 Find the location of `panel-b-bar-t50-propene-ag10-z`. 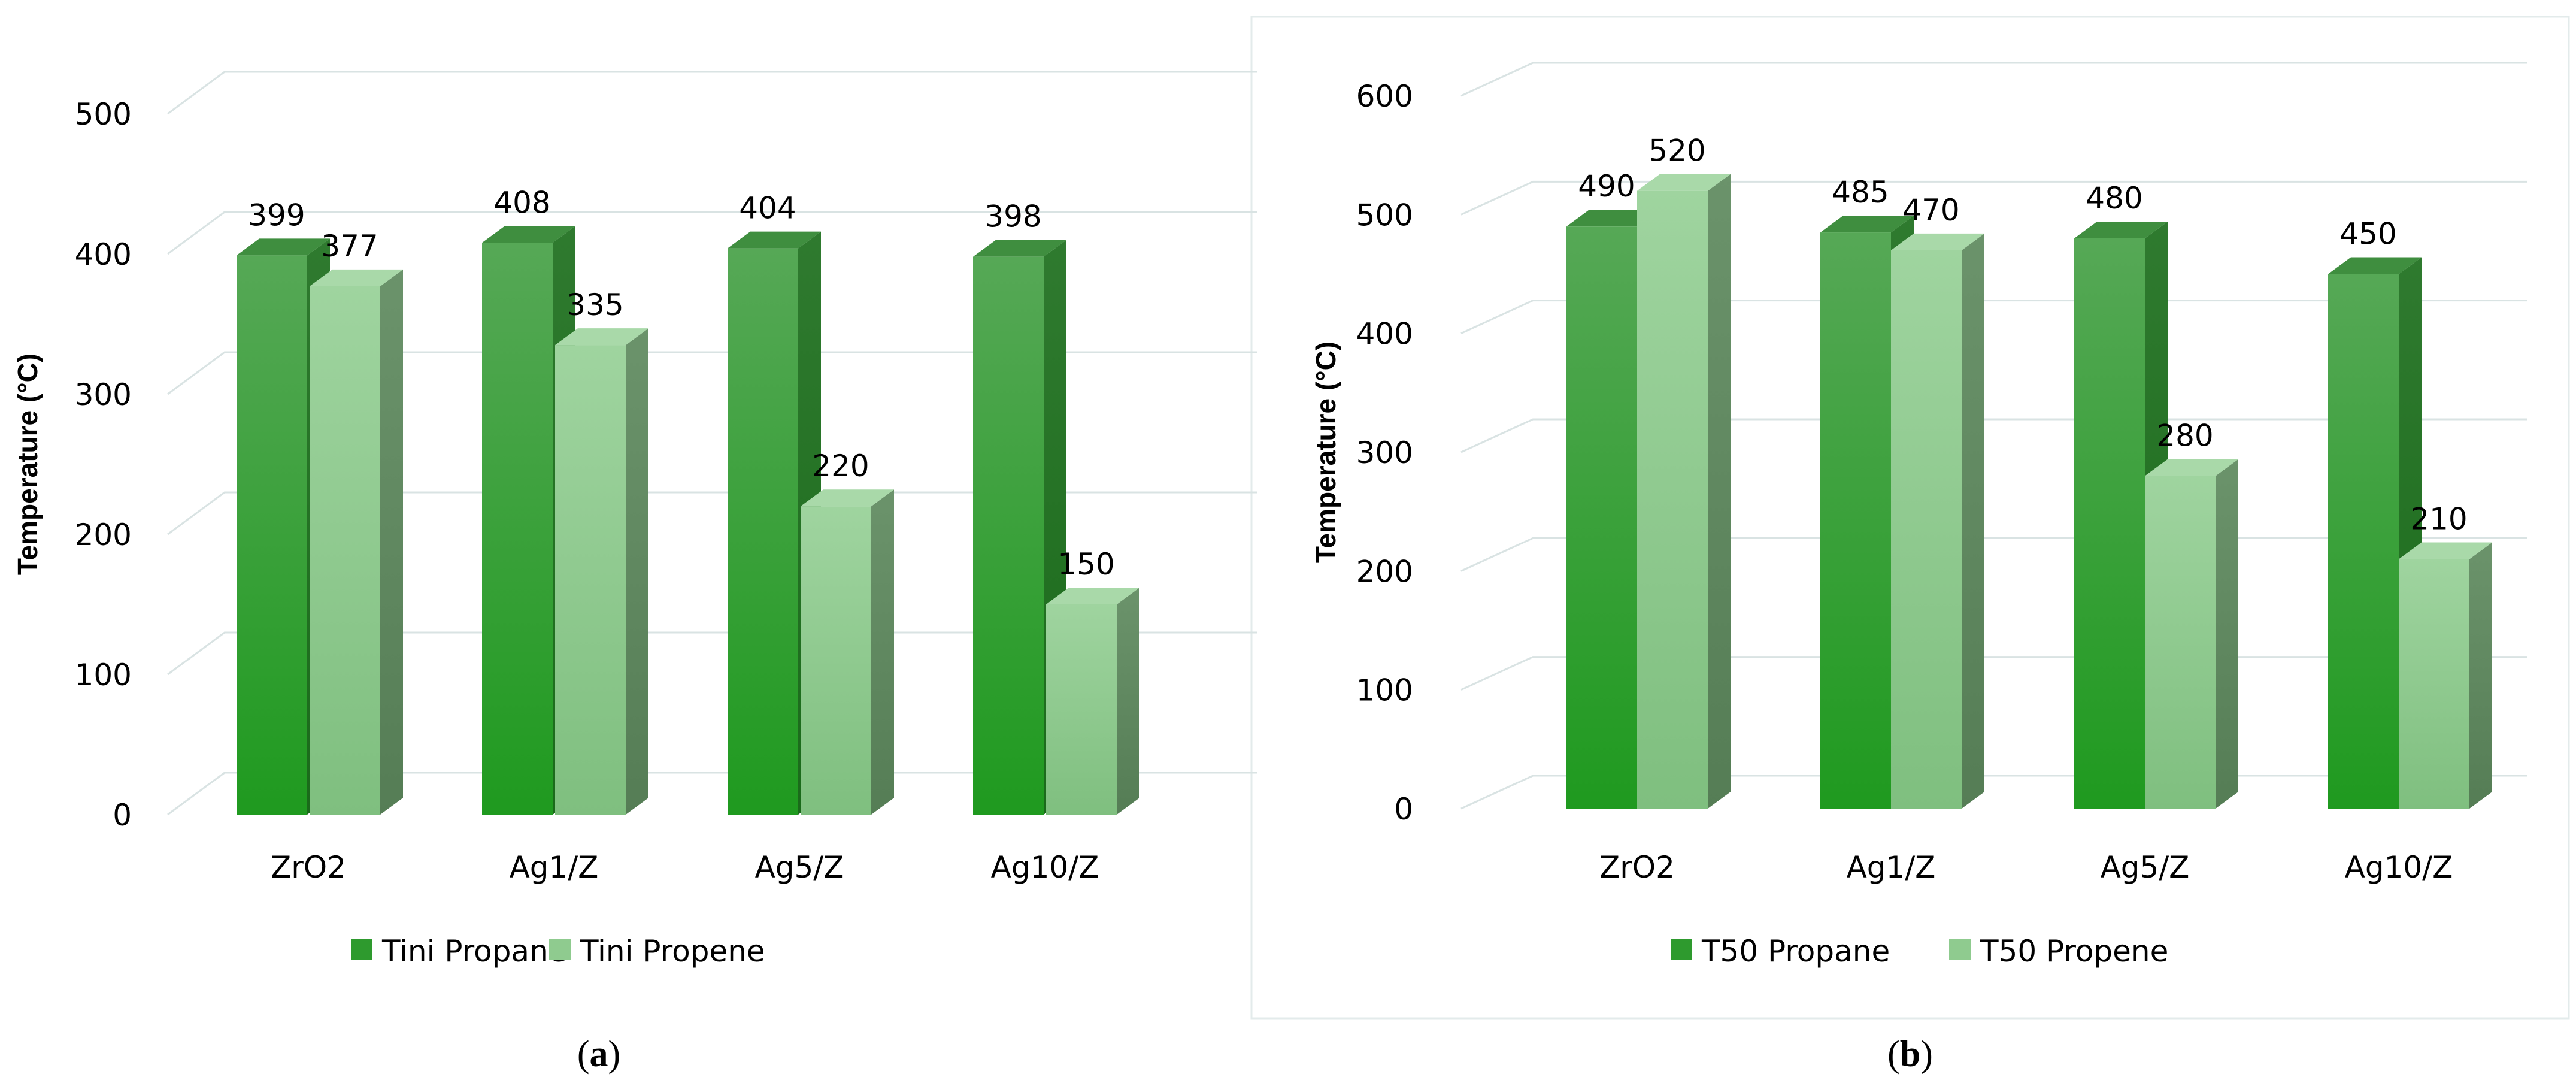

panel-b-bar-t50-propene-ag10-z is located at coordinates (2445, 675).